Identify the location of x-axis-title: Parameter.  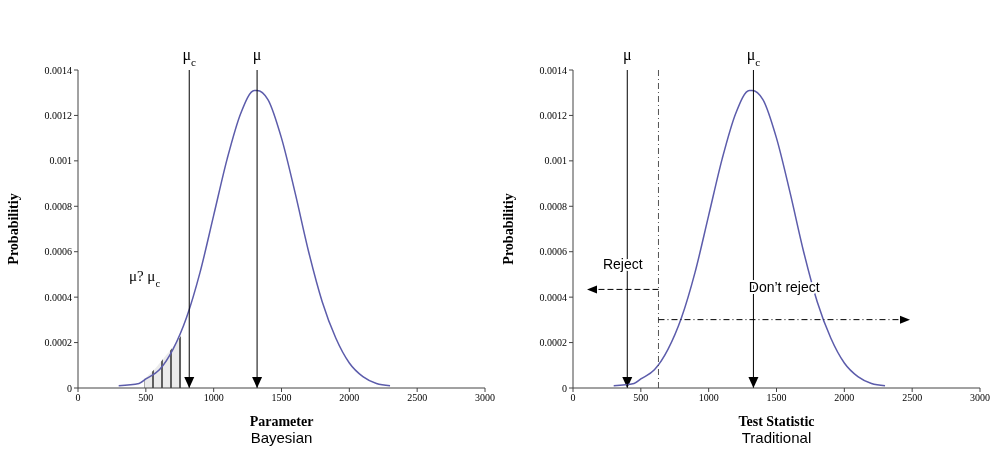
(281, 421).